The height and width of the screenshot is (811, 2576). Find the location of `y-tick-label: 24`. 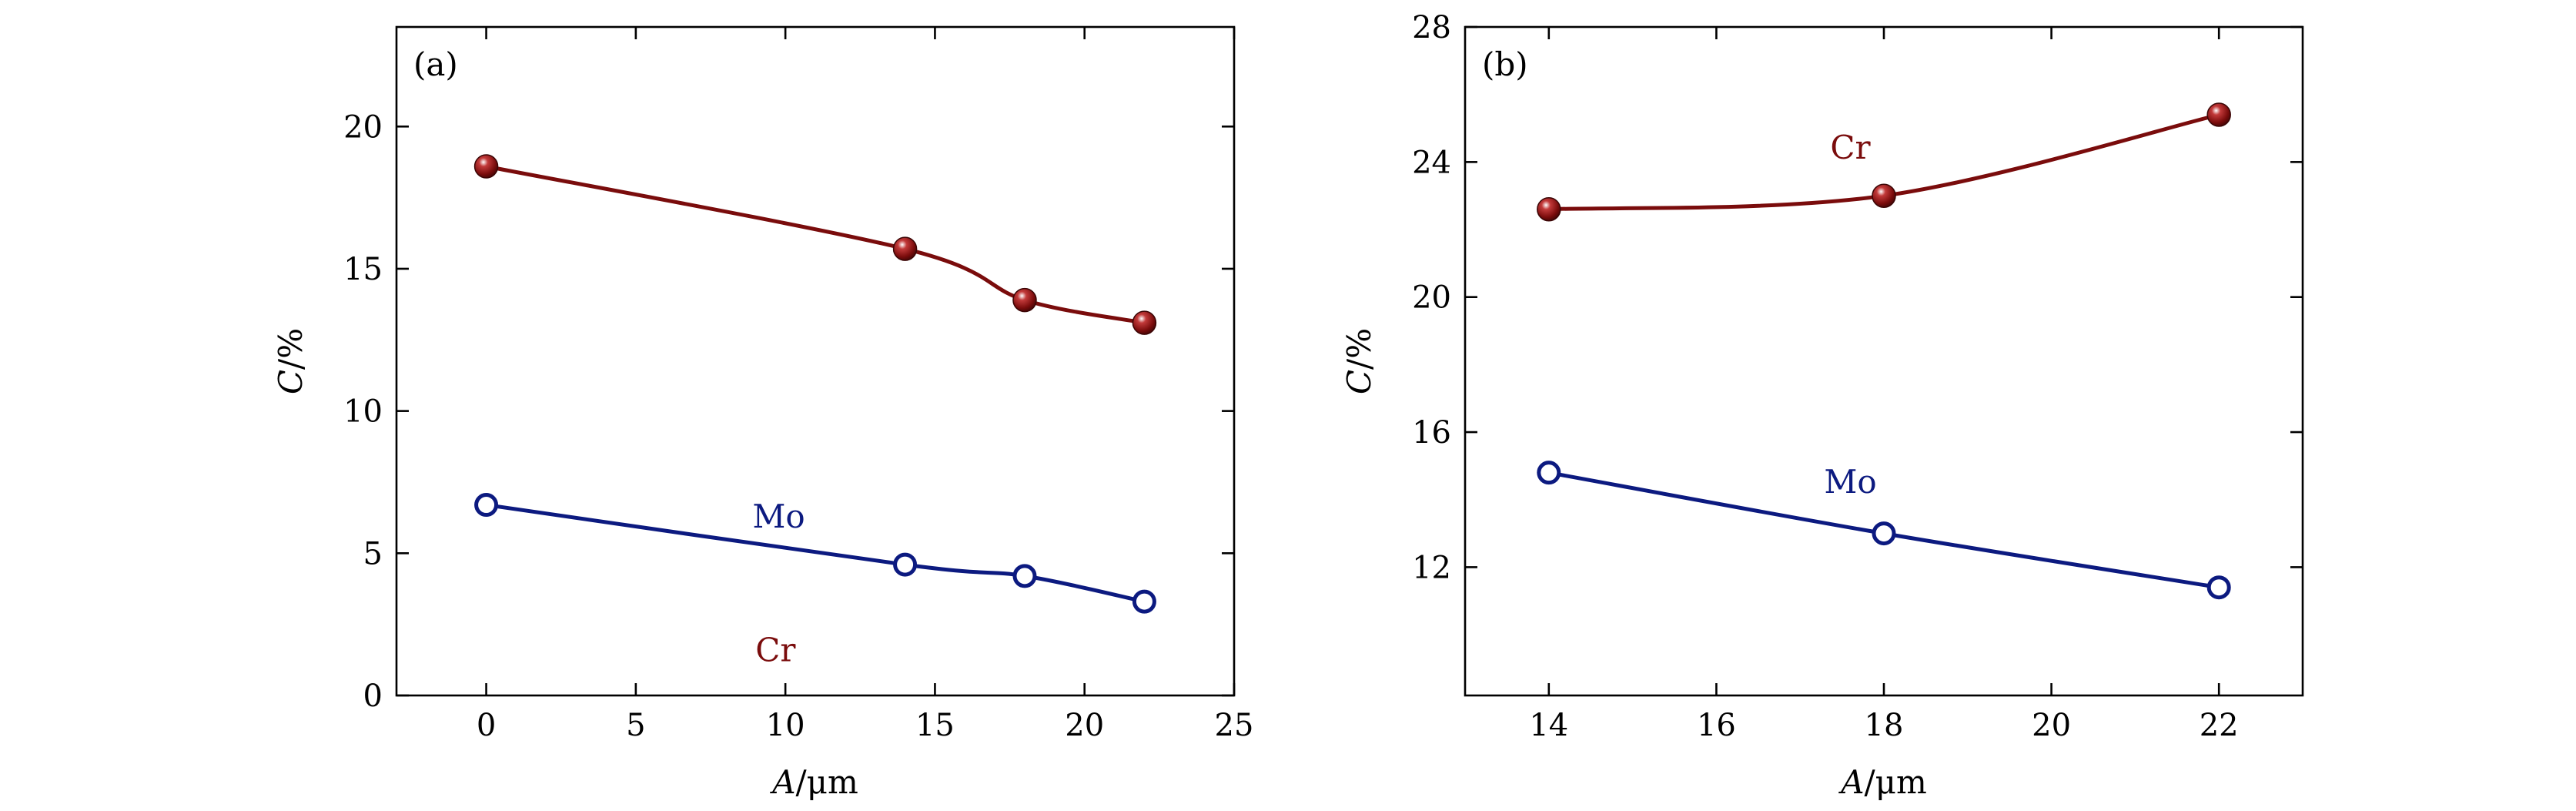

y-tick-label: 24 is located at coordinates (1431, 162).